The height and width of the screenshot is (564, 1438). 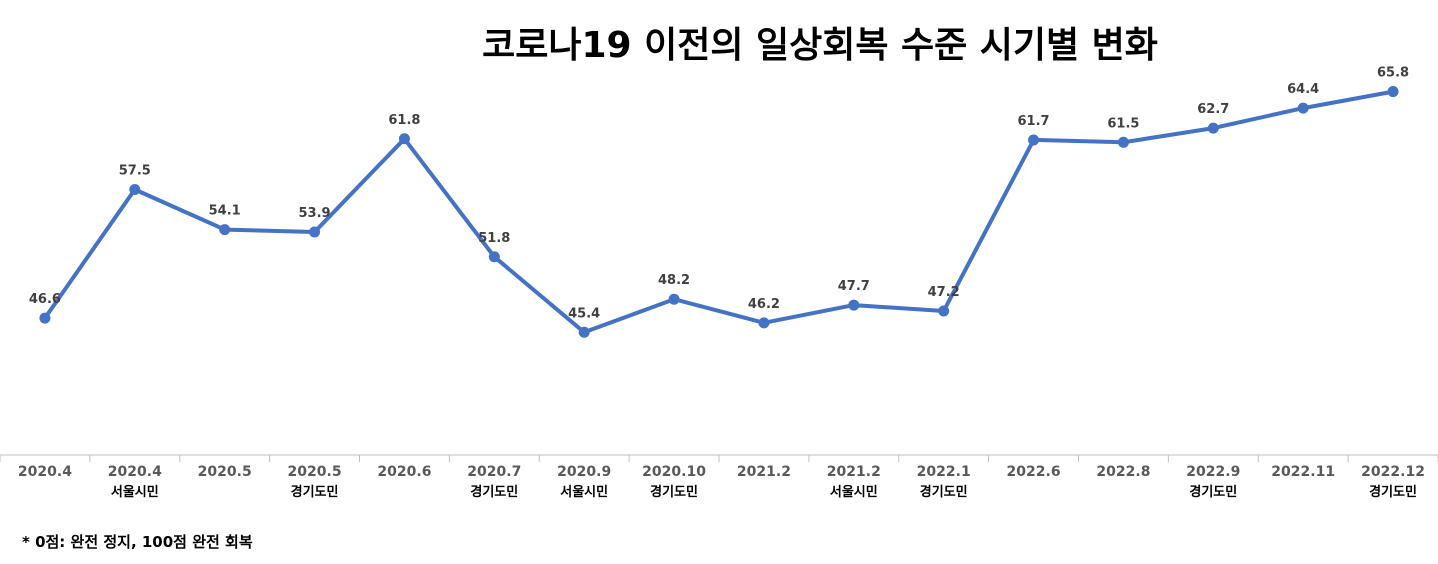 What do you see at coordinates (404, 120) in the screenshot?
I see `data-label: 61.8` at bounding box center [404, 120].